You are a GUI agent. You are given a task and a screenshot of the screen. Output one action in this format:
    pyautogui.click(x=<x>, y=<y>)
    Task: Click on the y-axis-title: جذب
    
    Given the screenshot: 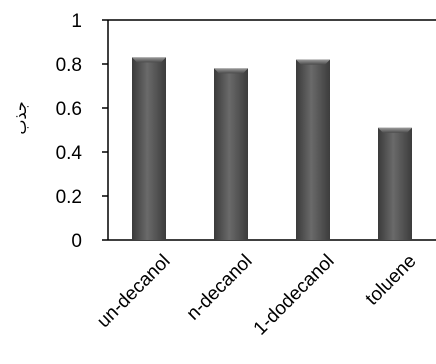 What is the action you would take?
    pyautogui.click(x=20, y=117)
    